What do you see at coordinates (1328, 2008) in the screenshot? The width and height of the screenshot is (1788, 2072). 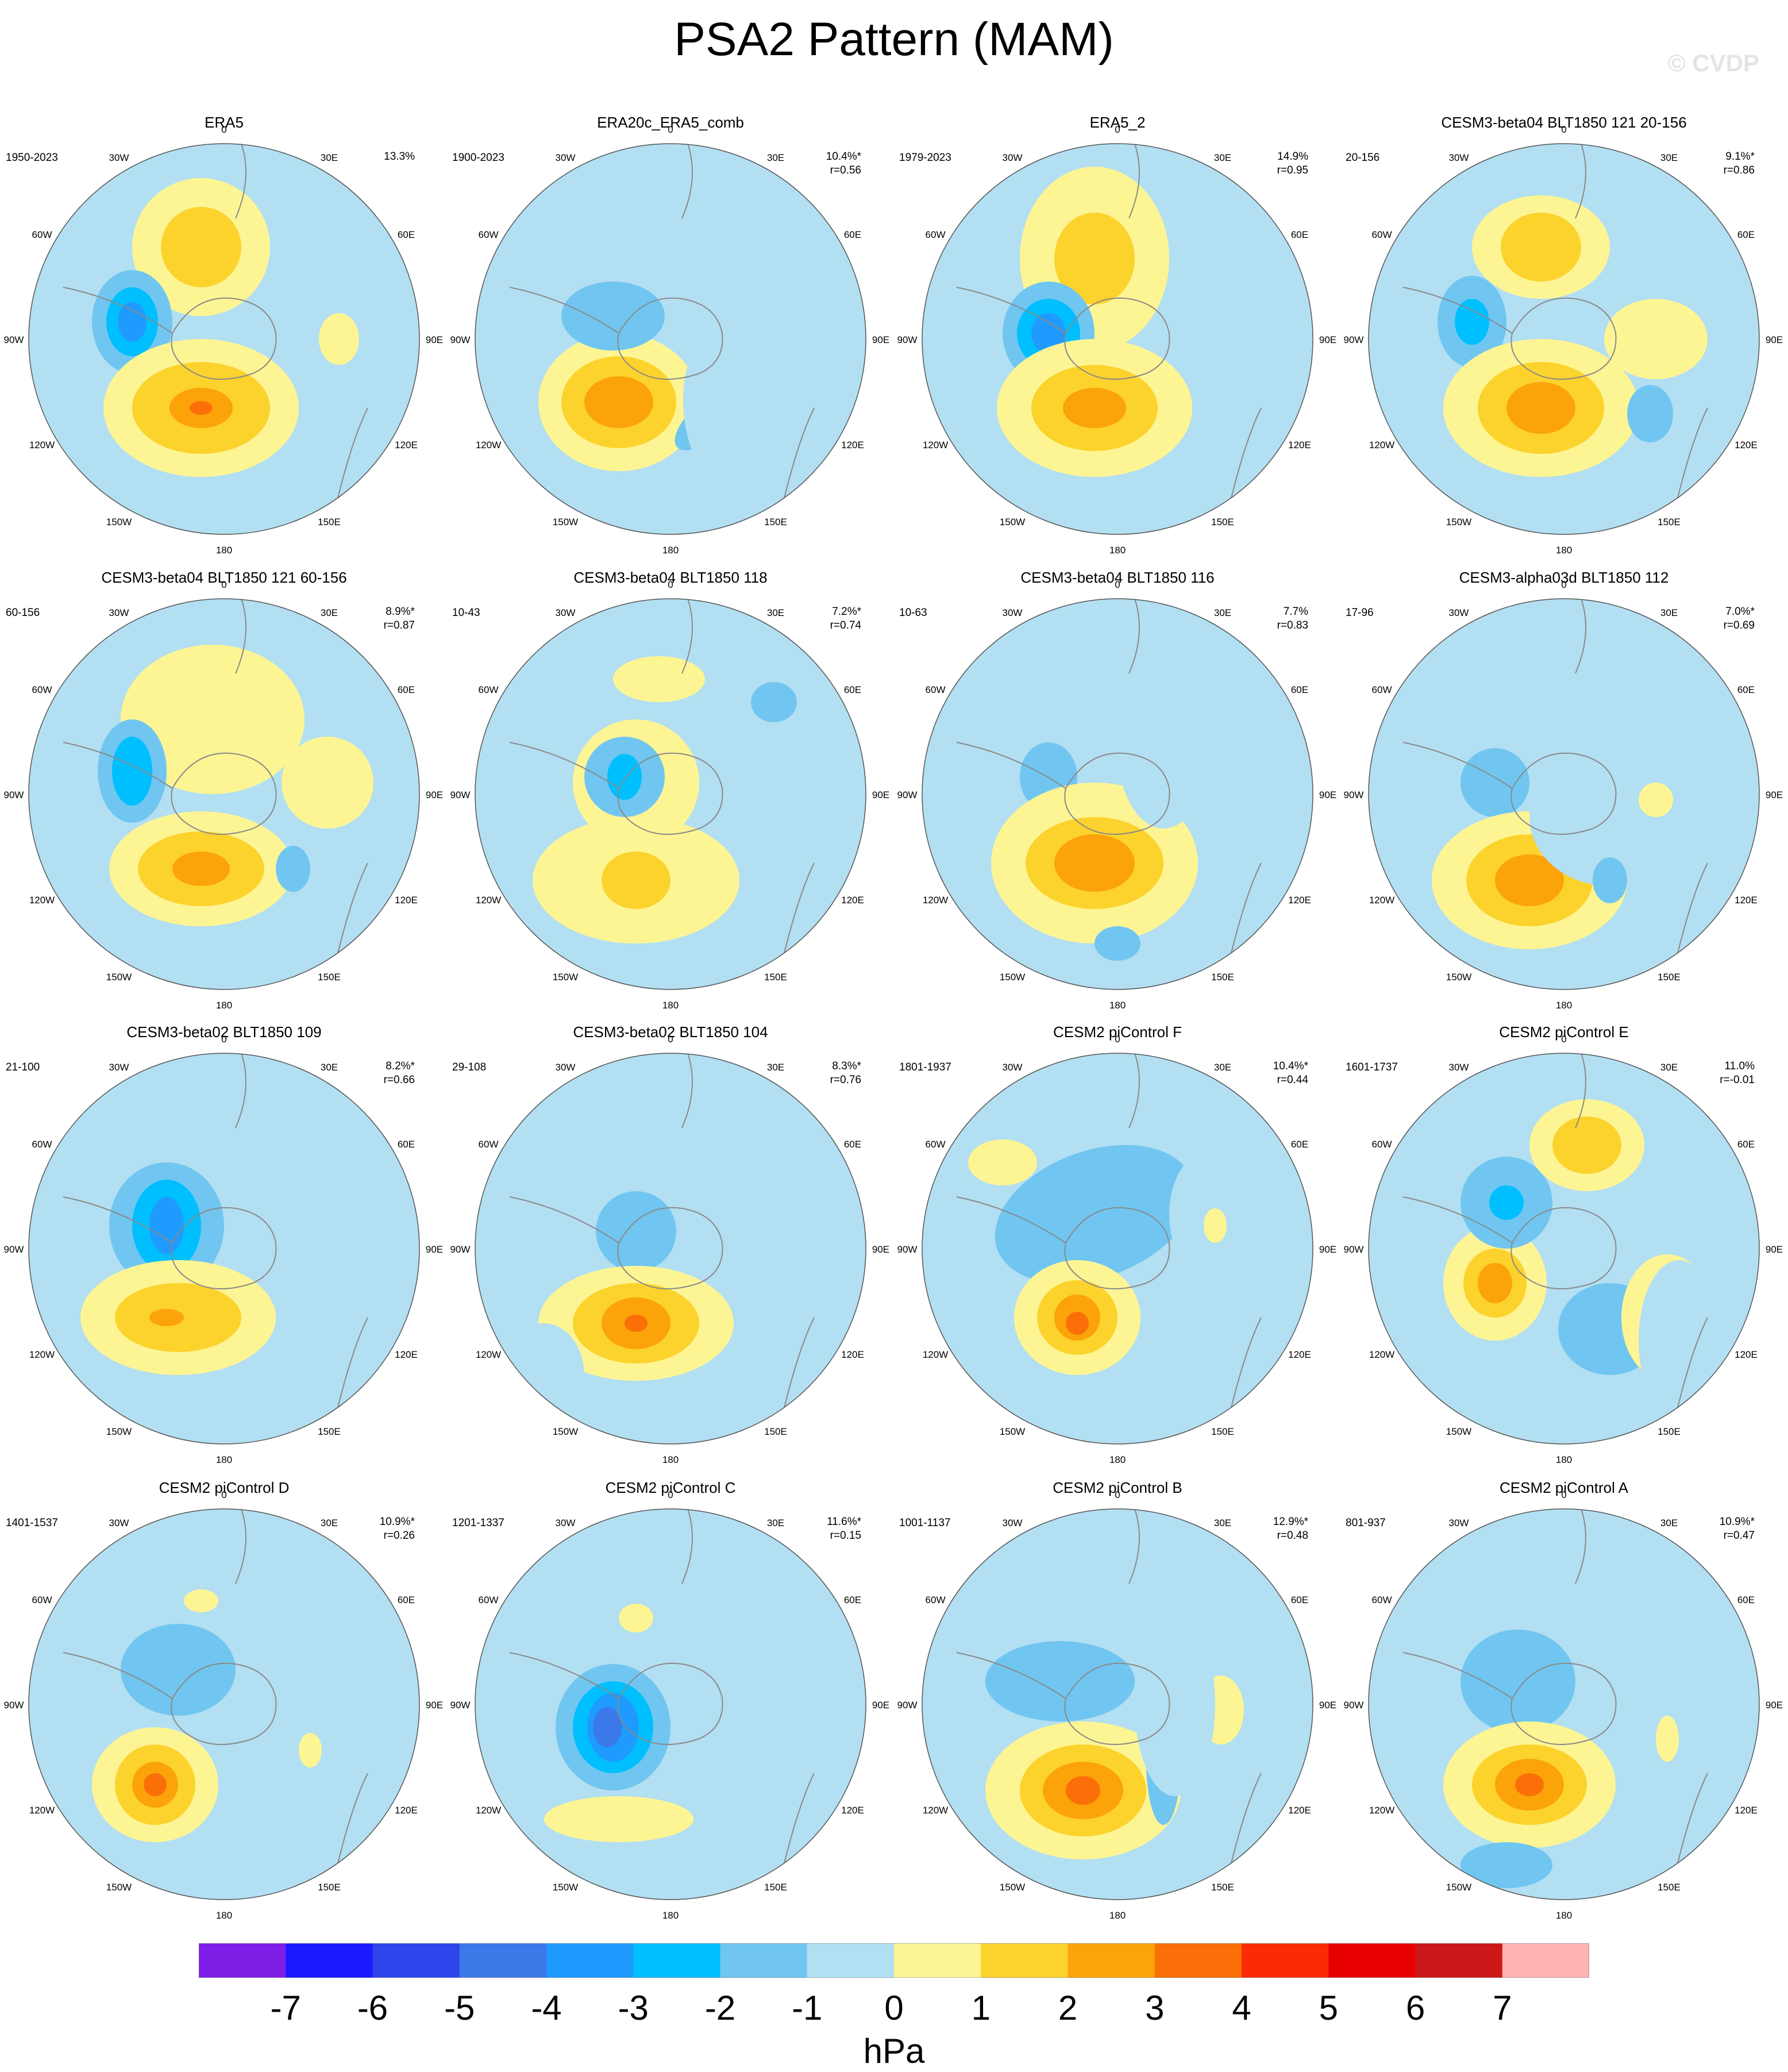 I see `colorbar-tick-label: 5` at bounding box center [1328, 2008].